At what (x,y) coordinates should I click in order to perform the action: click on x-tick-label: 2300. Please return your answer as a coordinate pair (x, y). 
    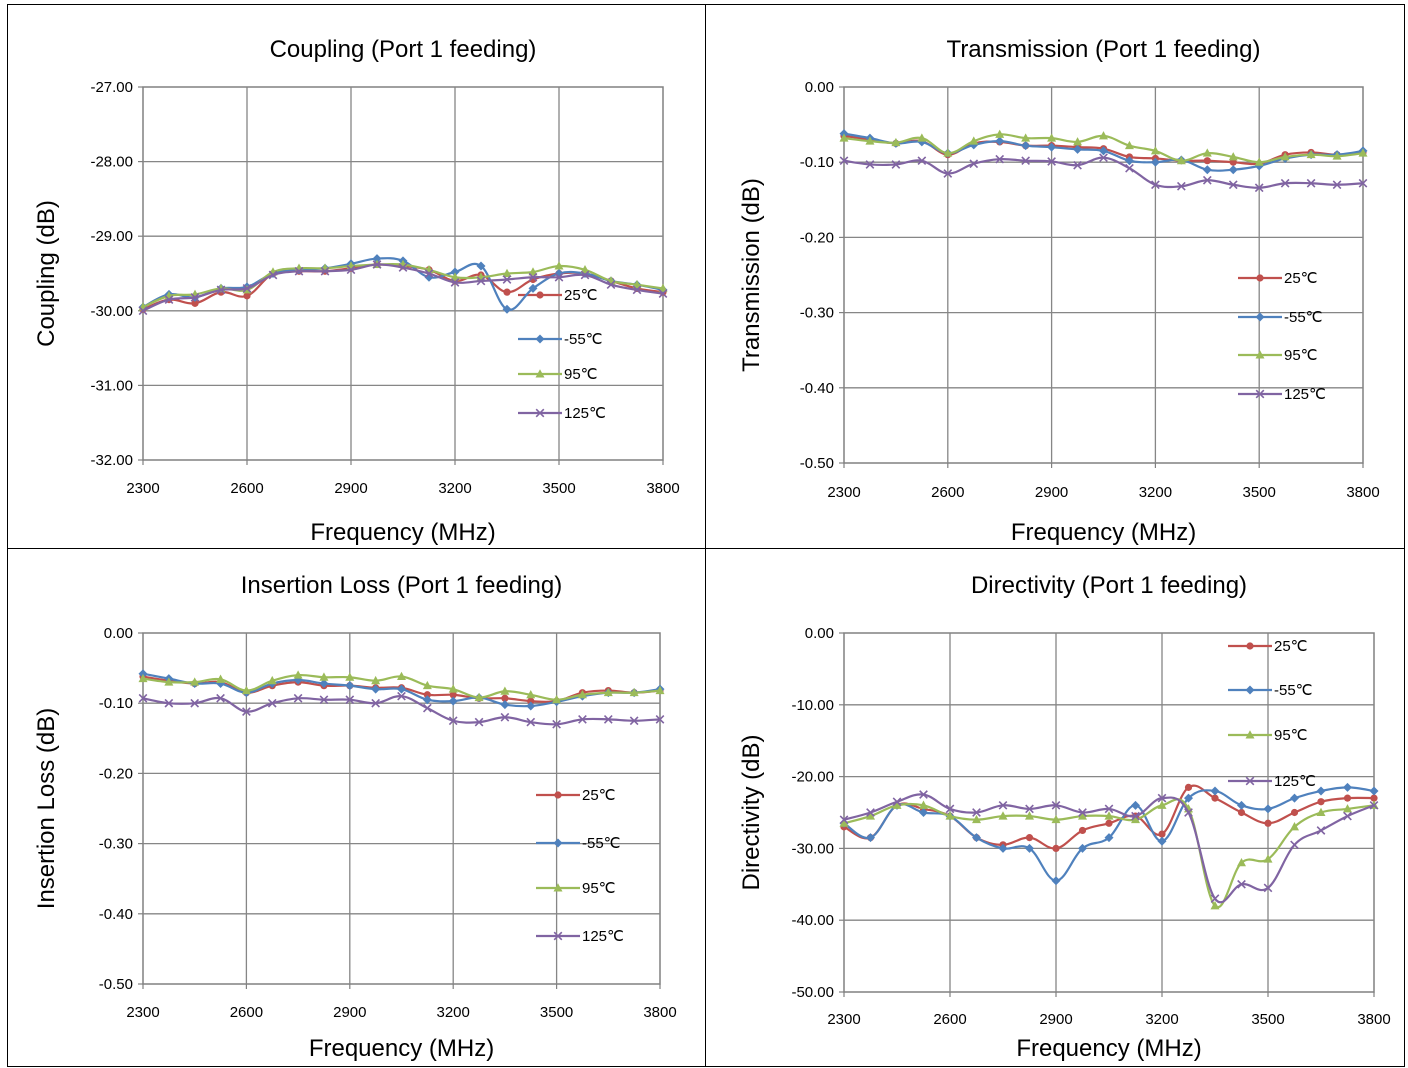
    Looking at the image, I should click on (843, 1019).